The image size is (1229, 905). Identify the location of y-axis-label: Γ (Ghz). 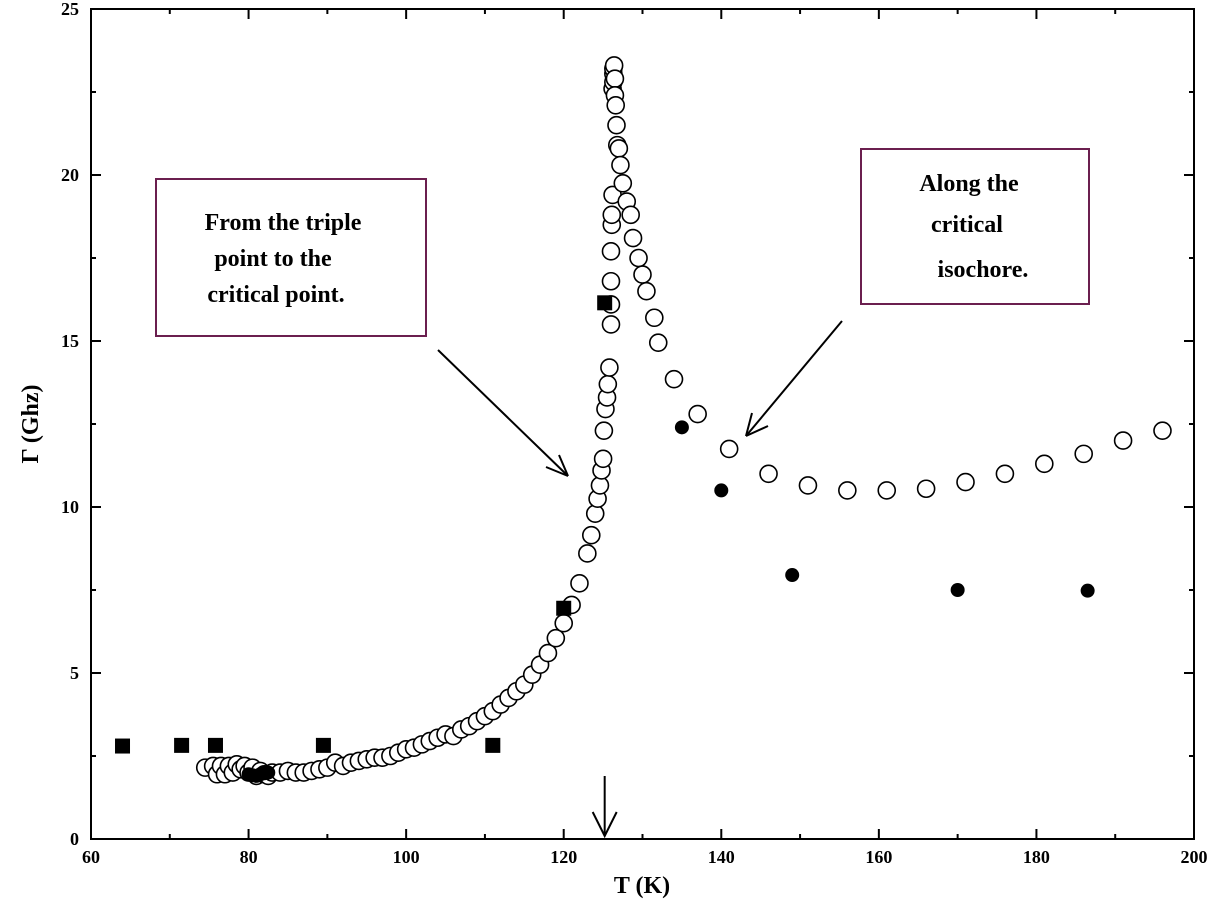
(31, 423).